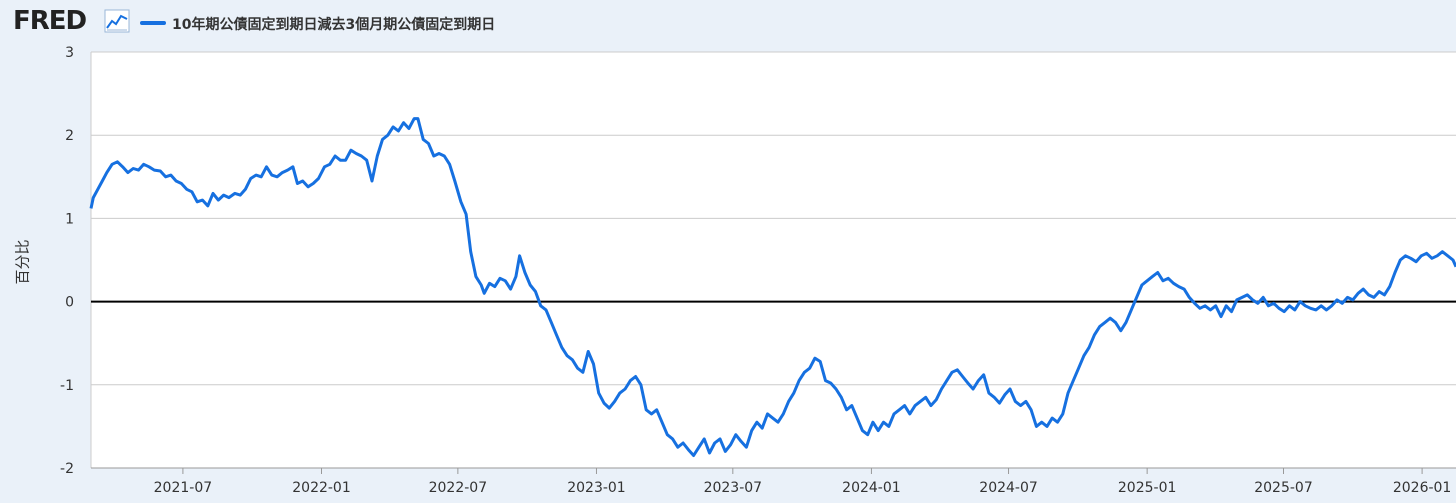  I want to click on fred-logo: FRED, so click(50, 21).